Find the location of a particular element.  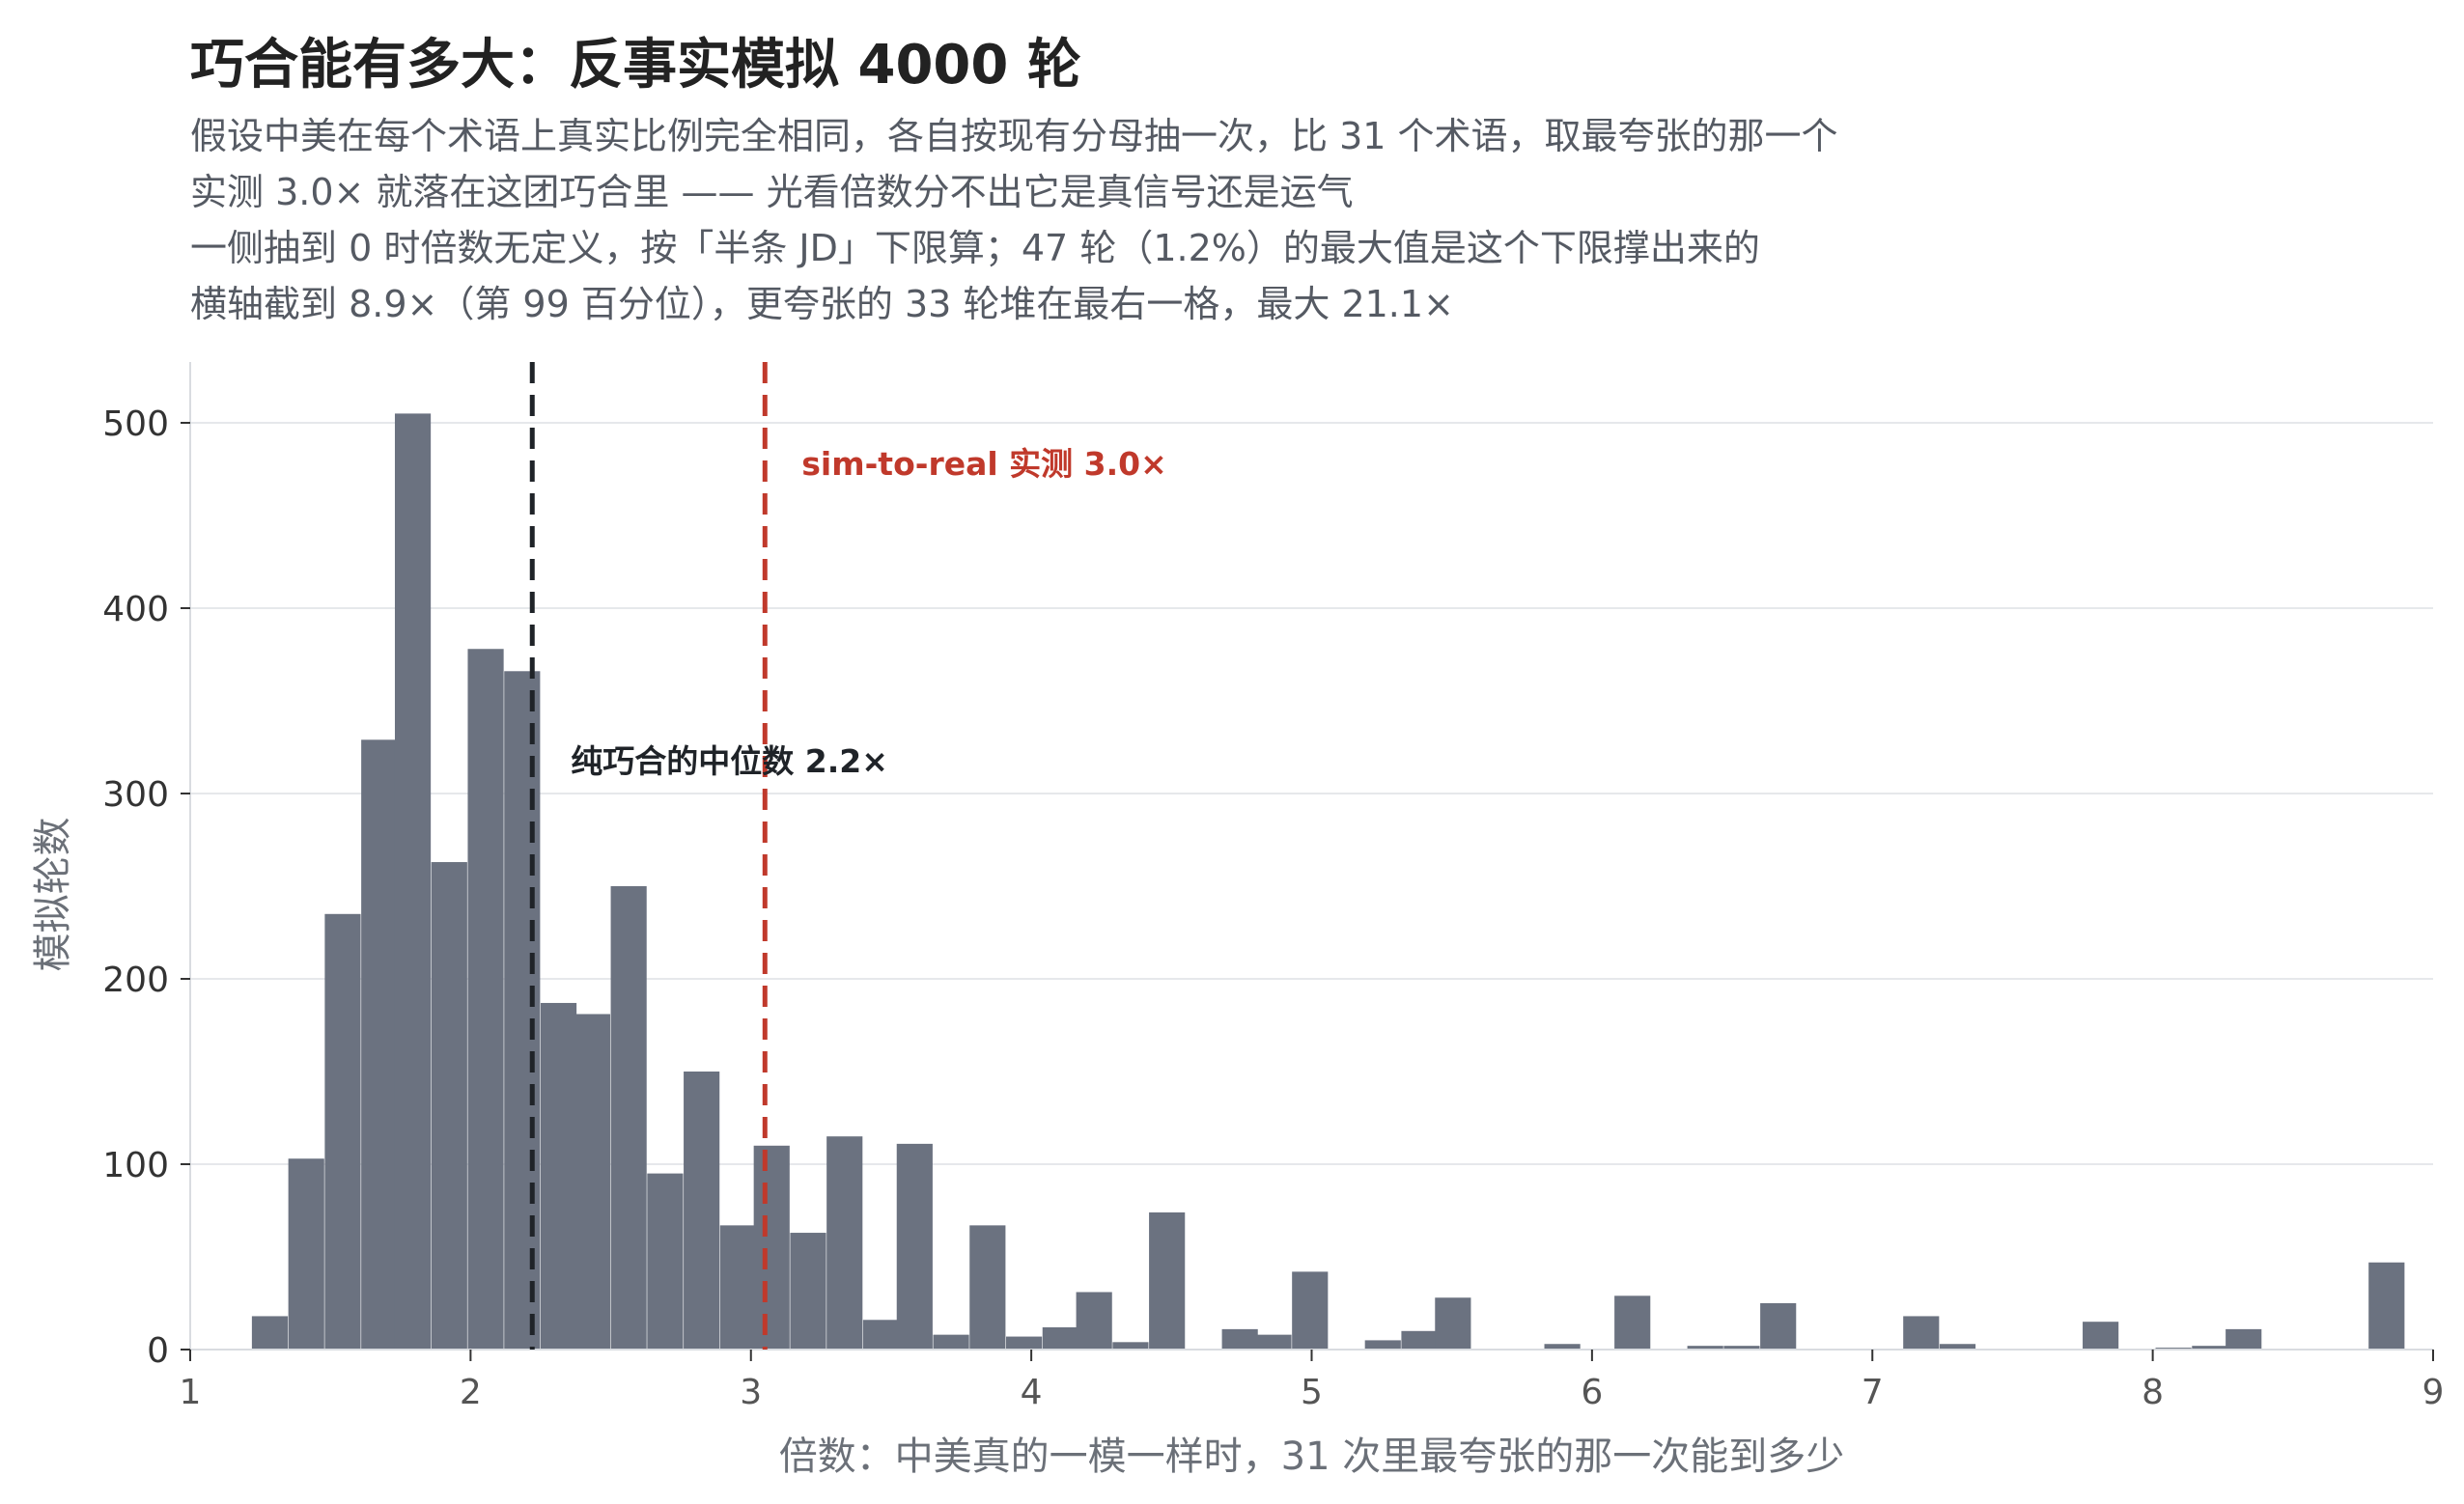

y-tick-label: 500 is located at coordinates (135, 424).